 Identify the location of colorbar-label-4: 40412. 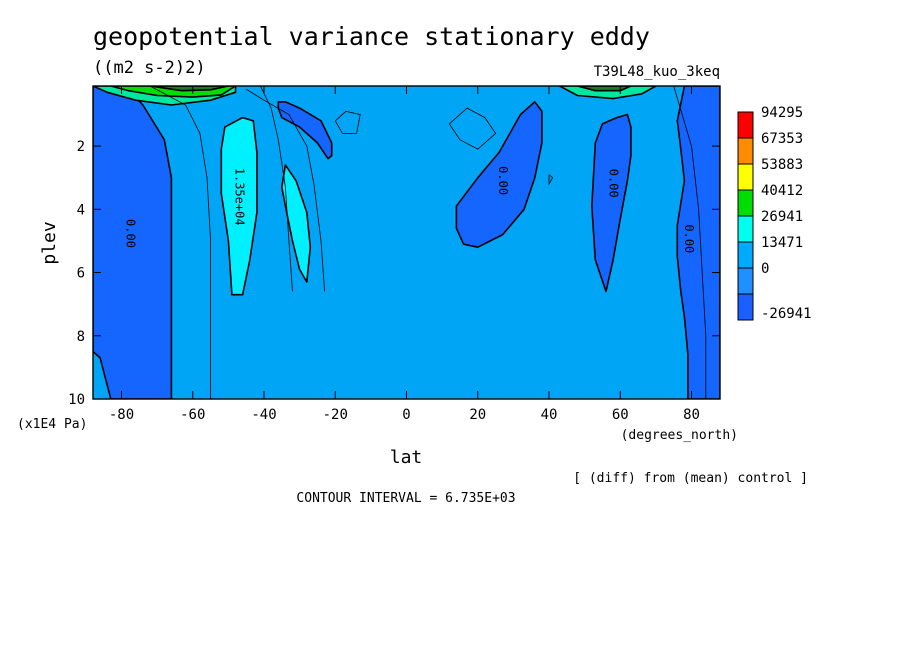
(782, 191).